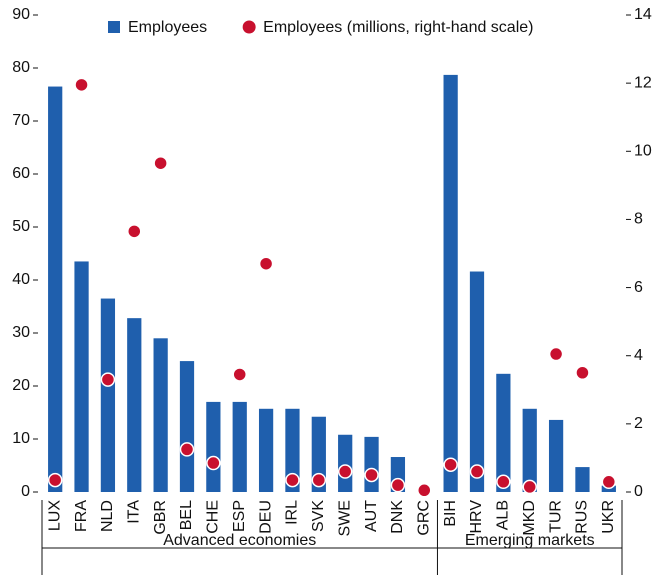 Image resolution: width=670 pixels, height=582 pixels. I want to click on x-tick-label: TUR, so click(555, 516).